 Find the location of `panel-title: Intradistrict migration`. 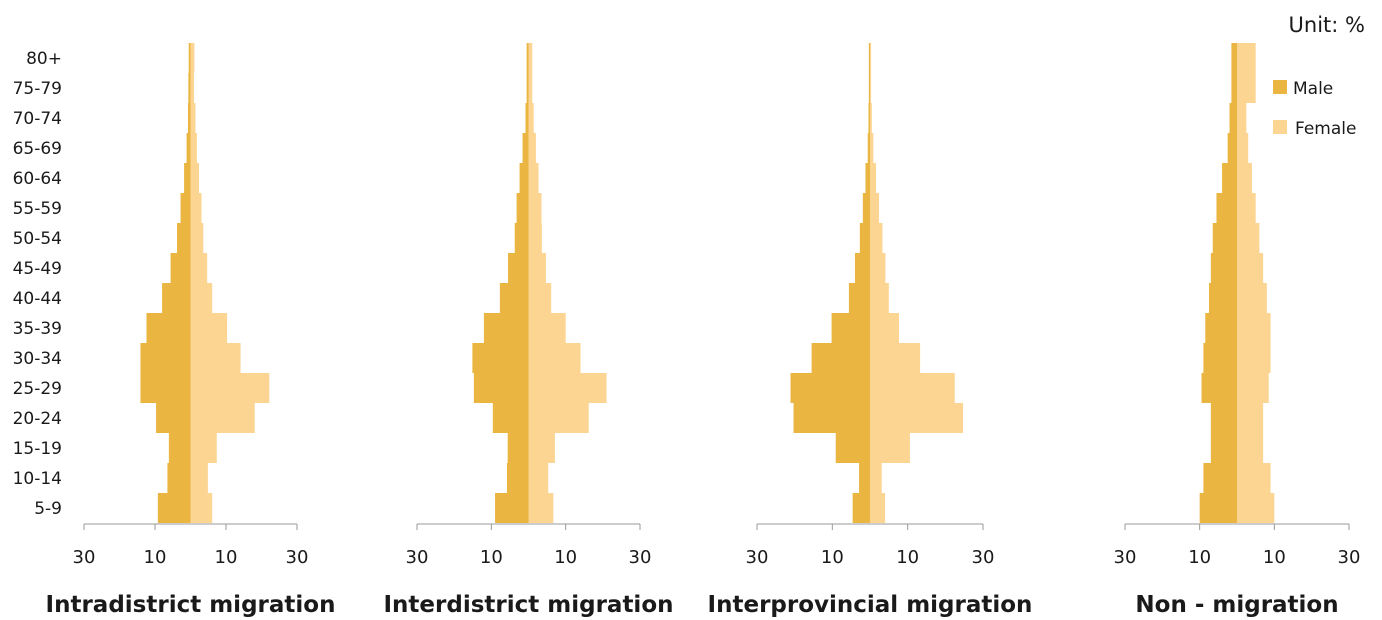

panel-title: Intradistrict migration is located at coordinates (191, 605).